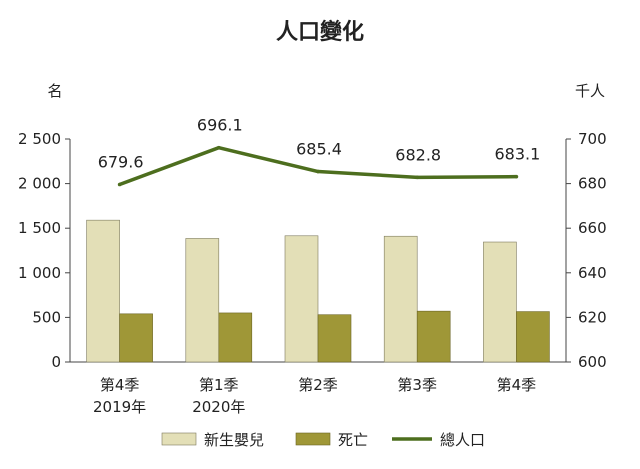 The width and height of the screenshot is (640, 469). Describe the element at coordinates (179, 439) in the screenshot. I see `legend-swatch-births` at that location.